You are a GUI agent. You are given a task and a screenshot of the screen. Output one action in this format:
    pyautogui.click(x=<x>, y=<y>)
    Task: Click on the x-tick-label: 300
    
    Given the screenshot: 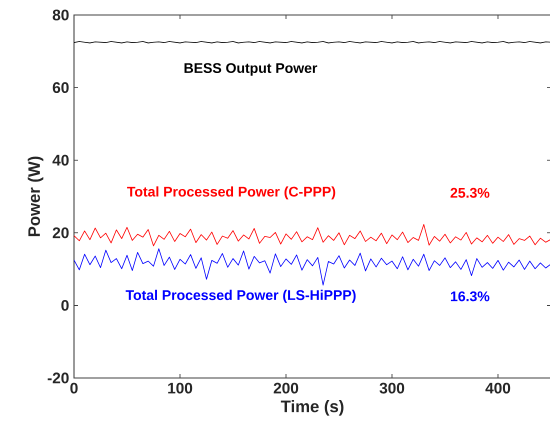 What is the action you would take?
    pyautogui.click(x=392, y=388)
    